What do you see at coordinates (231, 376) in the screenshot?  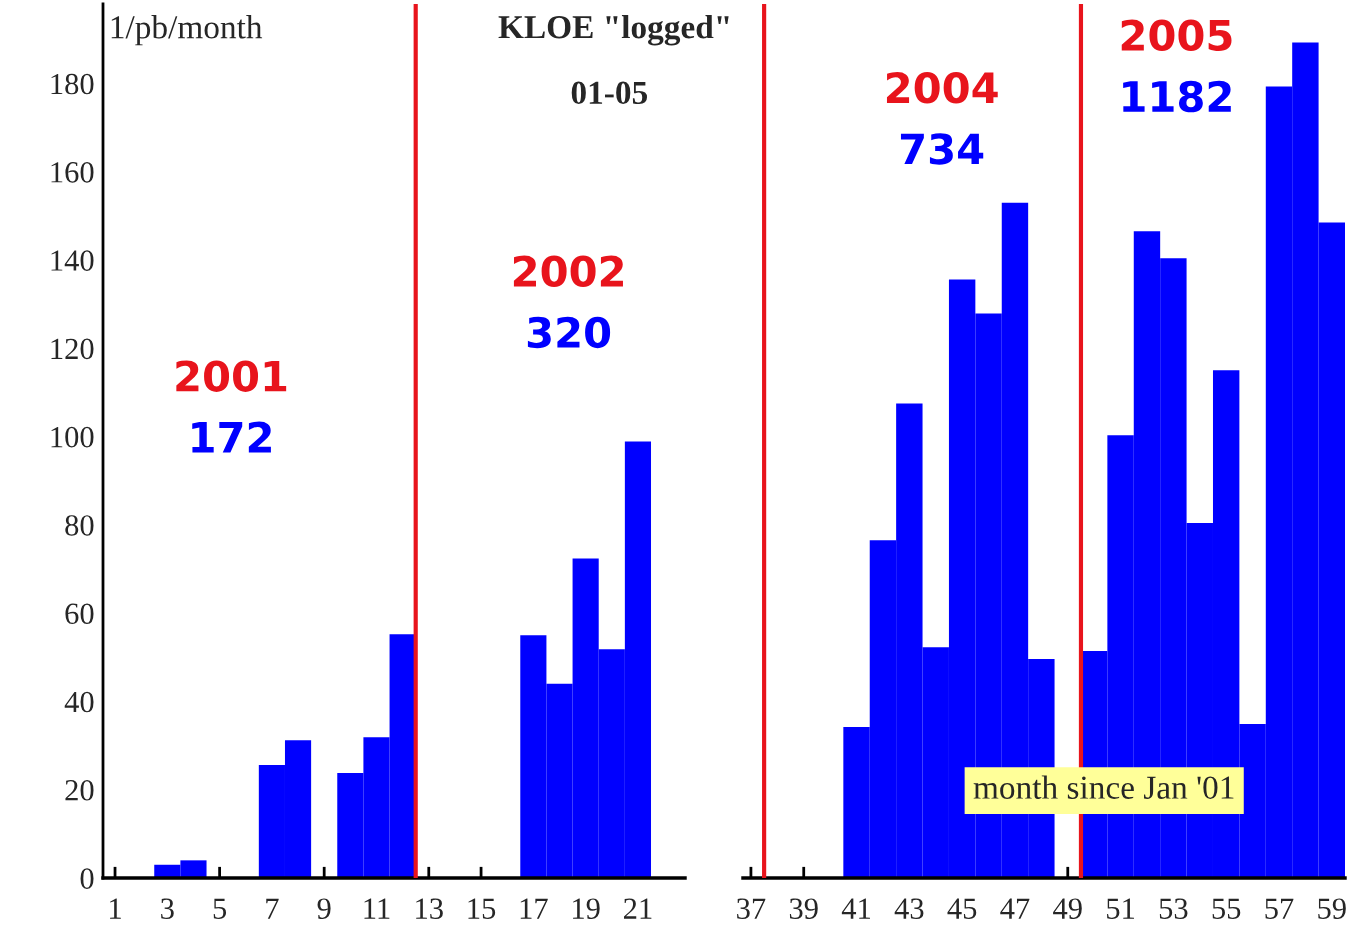 I see `annotation: 2001` at bounding box center [231, 376].